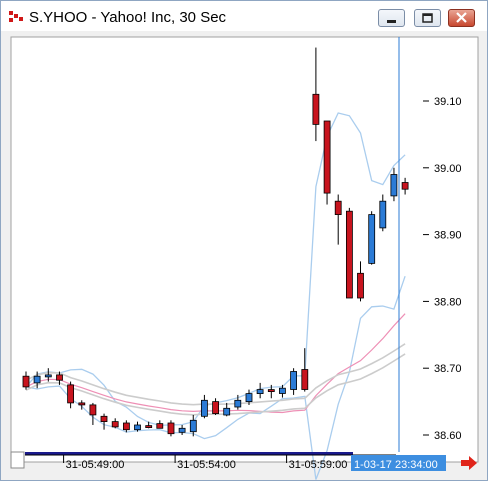 Image resolution: width=488 pixels, height=481 pixels. I want to click on cursor-time-label: 1-03-17 23:34:00, so click(396, 465).